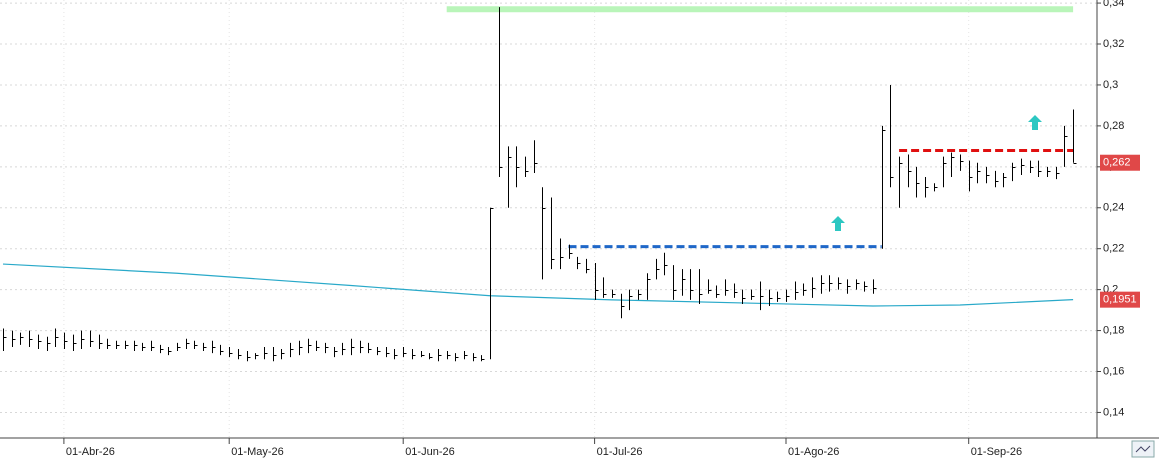 This screenshot has height=459, width=1159. I want to click on moving-average, so click(538, 285).